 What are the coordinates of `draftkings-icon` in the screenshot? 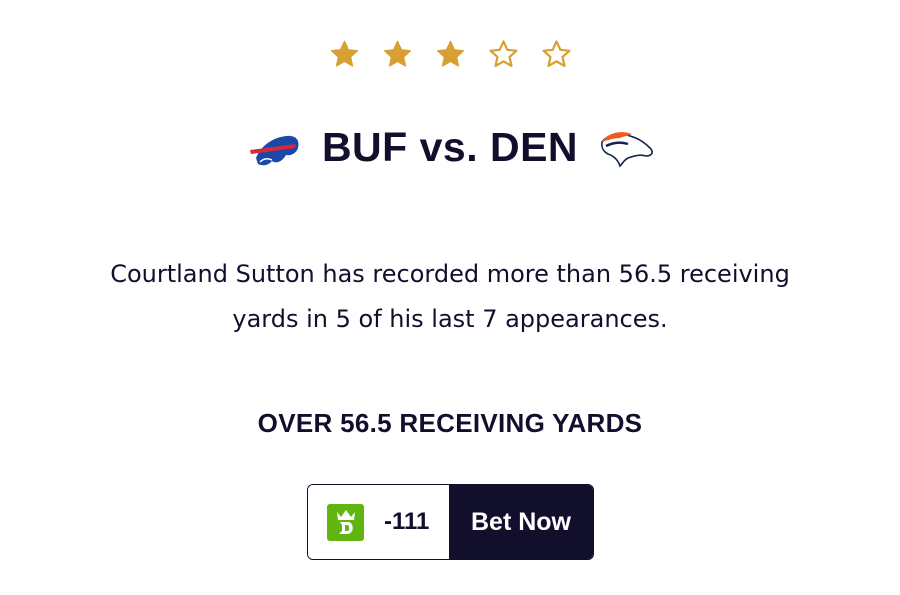 It's located at (345, 522).